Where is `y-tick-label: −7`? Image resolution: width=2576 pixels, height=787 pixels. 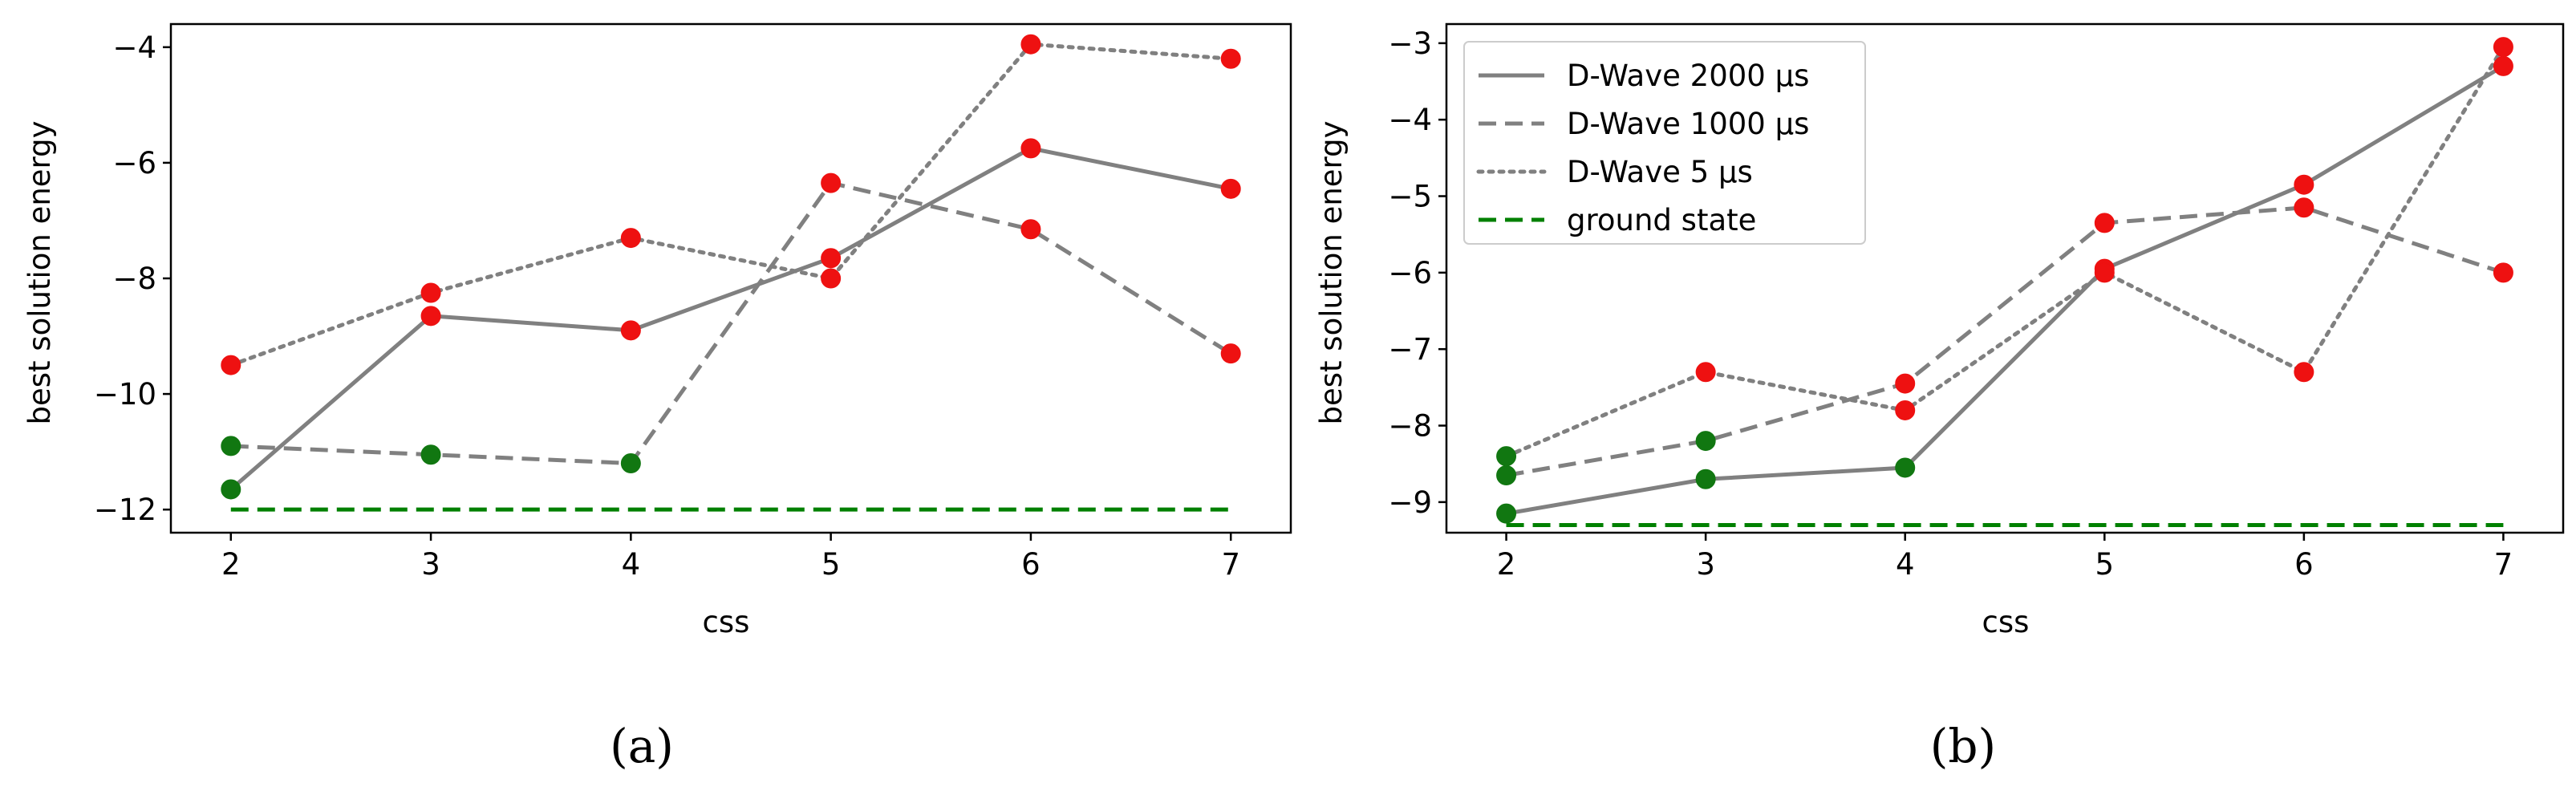
y-tick-label: −7 is located at coordinates (1410, 349).